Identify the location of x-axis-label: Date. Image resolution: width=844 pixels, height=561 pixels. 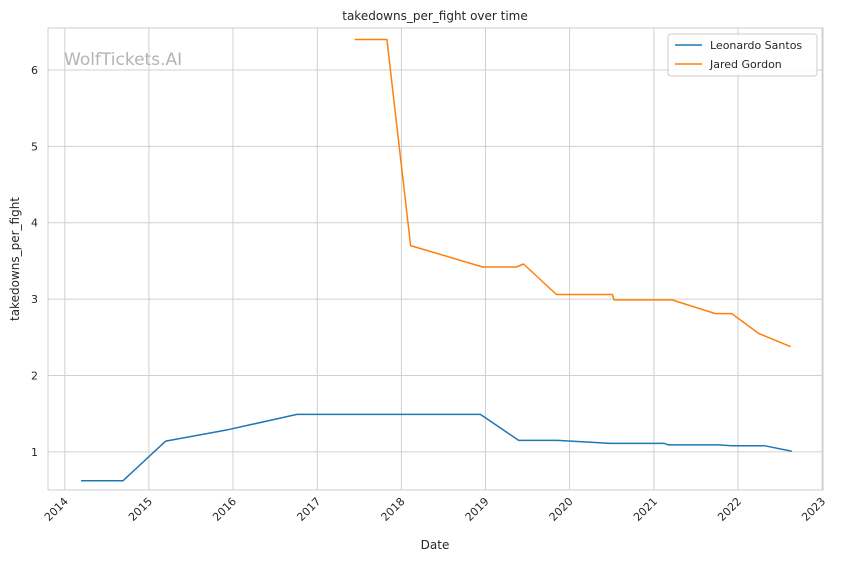
(435, 545).